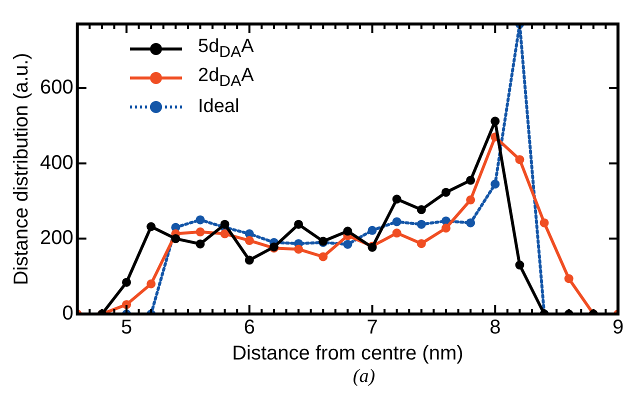  I want to click on x-tick-label: 9, so click(618, 327).